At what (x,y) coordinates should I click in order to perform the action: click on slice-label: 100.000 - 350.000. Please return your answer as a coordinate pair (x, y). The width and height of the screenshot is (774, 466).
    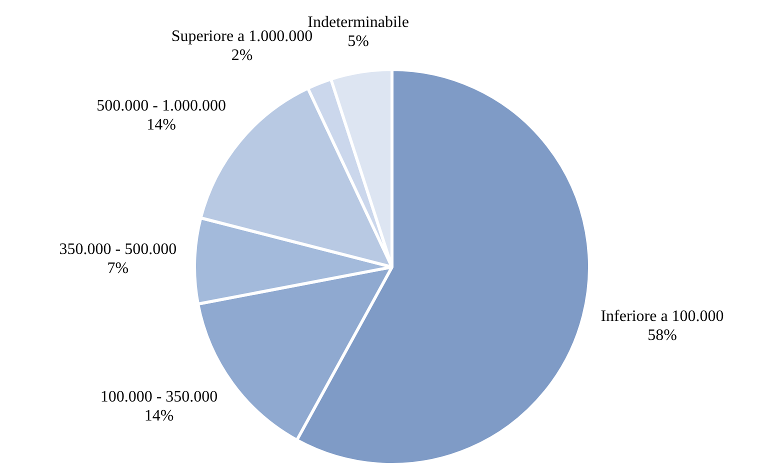
    Looking at the image, I should click on (159, 397).